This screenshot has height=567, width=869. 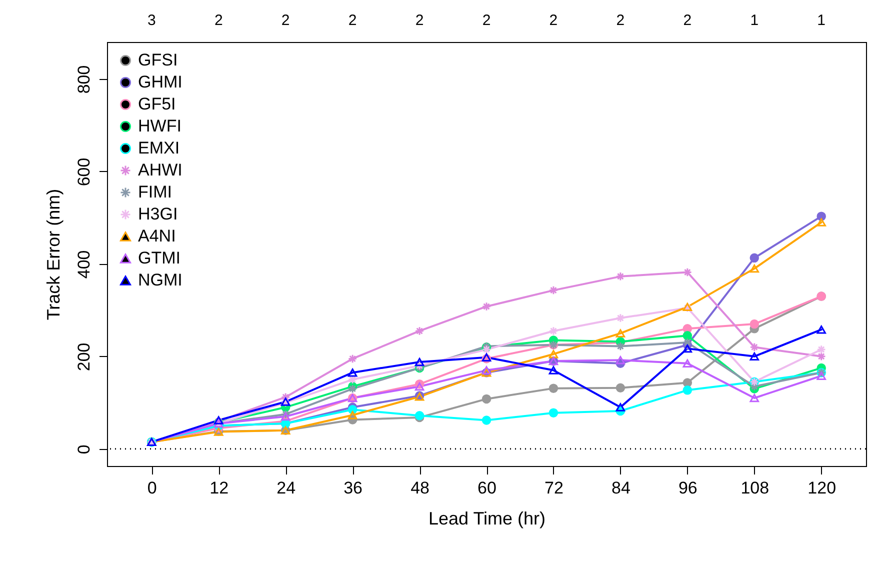 What do you see at coordinates (84, 79) in the screenshot?
I see `y-tick-label: 800` at bounding box center [84, 79].